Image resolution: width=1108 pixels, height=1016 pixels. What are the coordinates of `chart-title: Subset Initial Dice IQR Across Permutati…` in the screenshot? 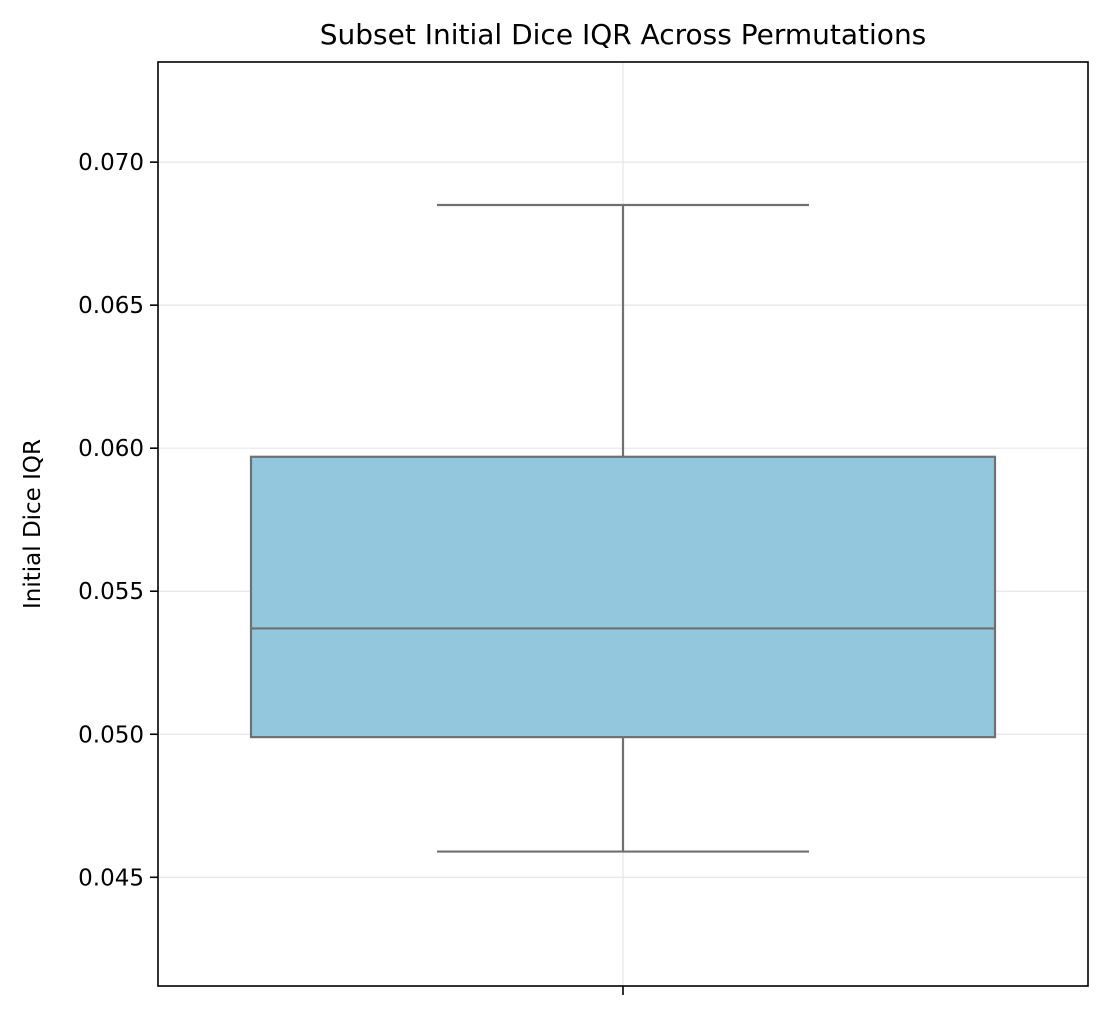 It's located at (623, 34).